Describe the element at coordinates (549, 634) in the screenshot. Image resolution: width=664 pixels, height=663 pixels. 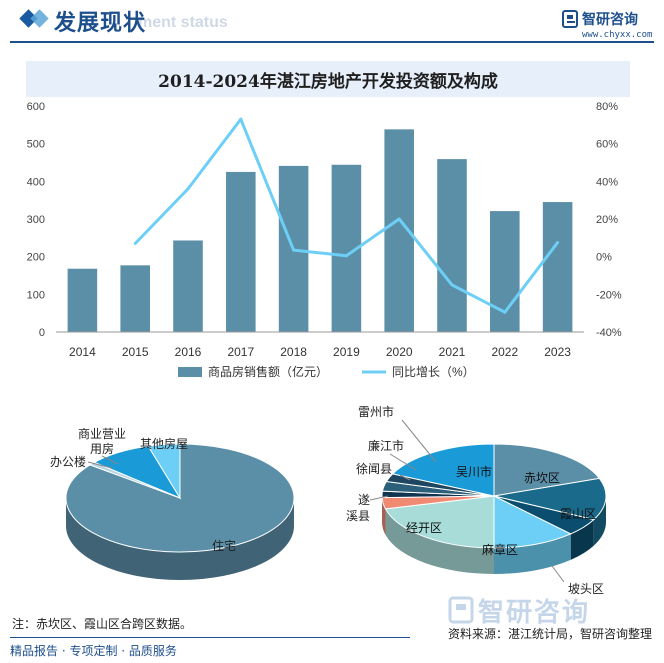
I see `data-source: 资料来源：湛江统计局，智研咨询整理` at that location.